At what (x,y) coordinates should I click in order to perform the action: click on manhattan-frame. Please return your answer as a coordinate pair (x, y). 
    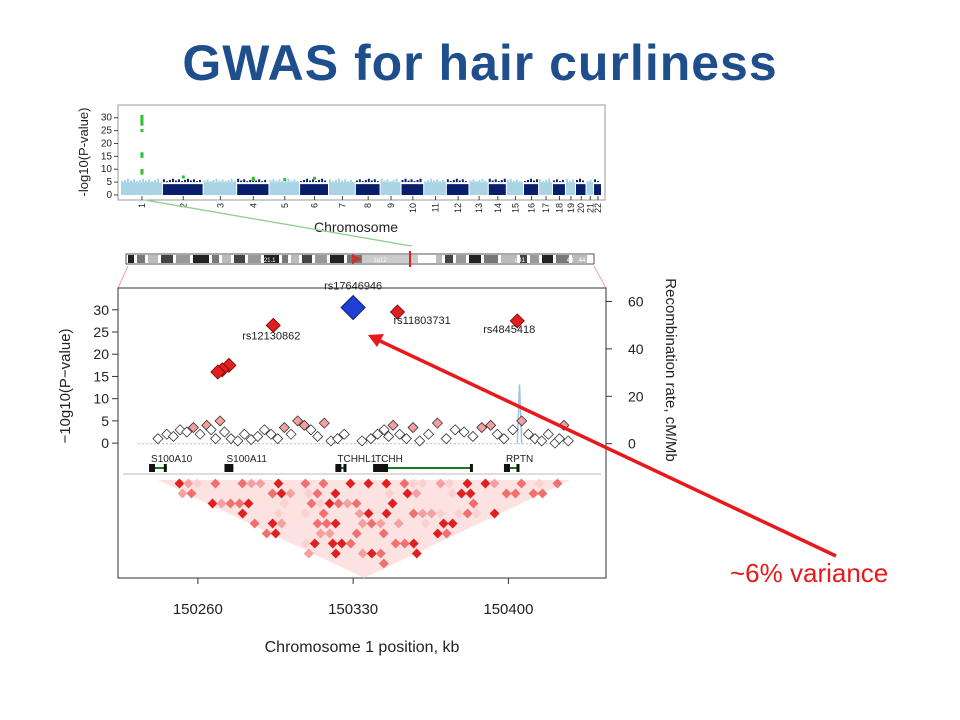
    Looking at the image, I should click on (361, 152).